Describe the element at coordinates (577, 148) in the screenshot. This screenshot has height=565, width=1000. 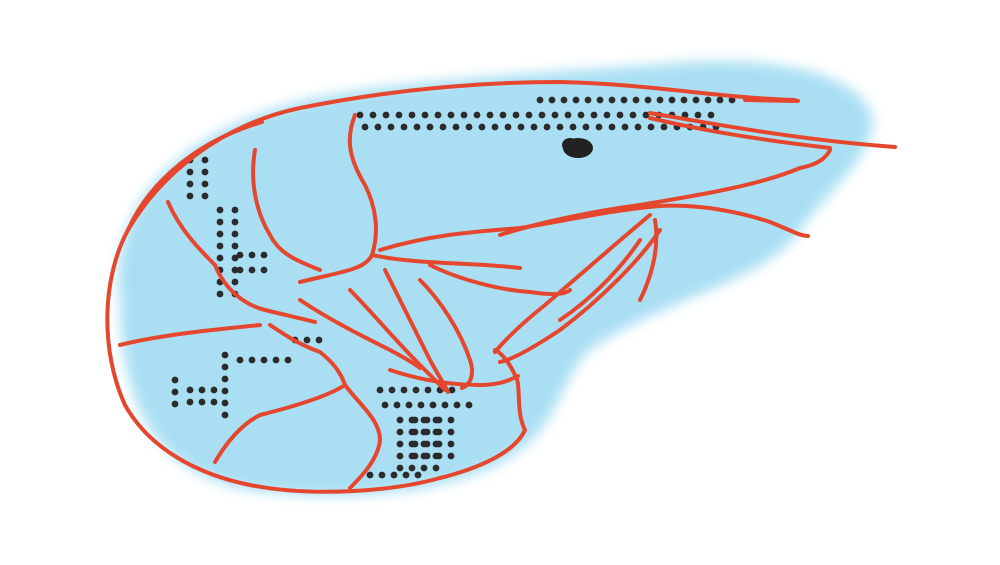
I see `eye` at that location.